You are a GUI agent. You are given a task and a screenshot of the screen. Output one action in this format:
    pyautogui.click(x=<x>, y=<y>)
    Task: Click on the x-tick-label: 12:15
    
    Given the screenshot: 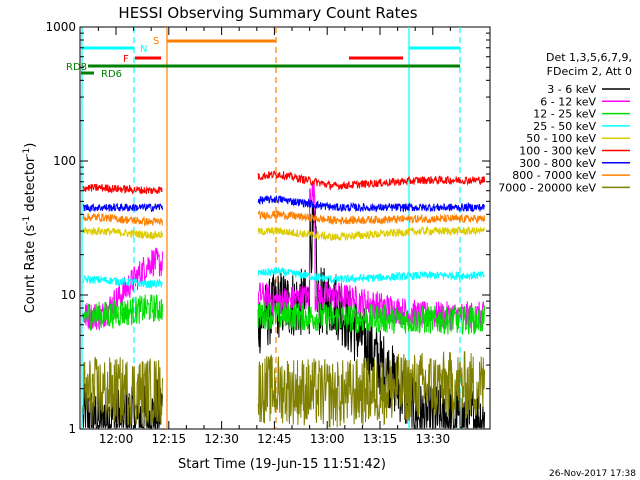 What is the action you would take?
    pyautogui.click(x=169, y=439)
    